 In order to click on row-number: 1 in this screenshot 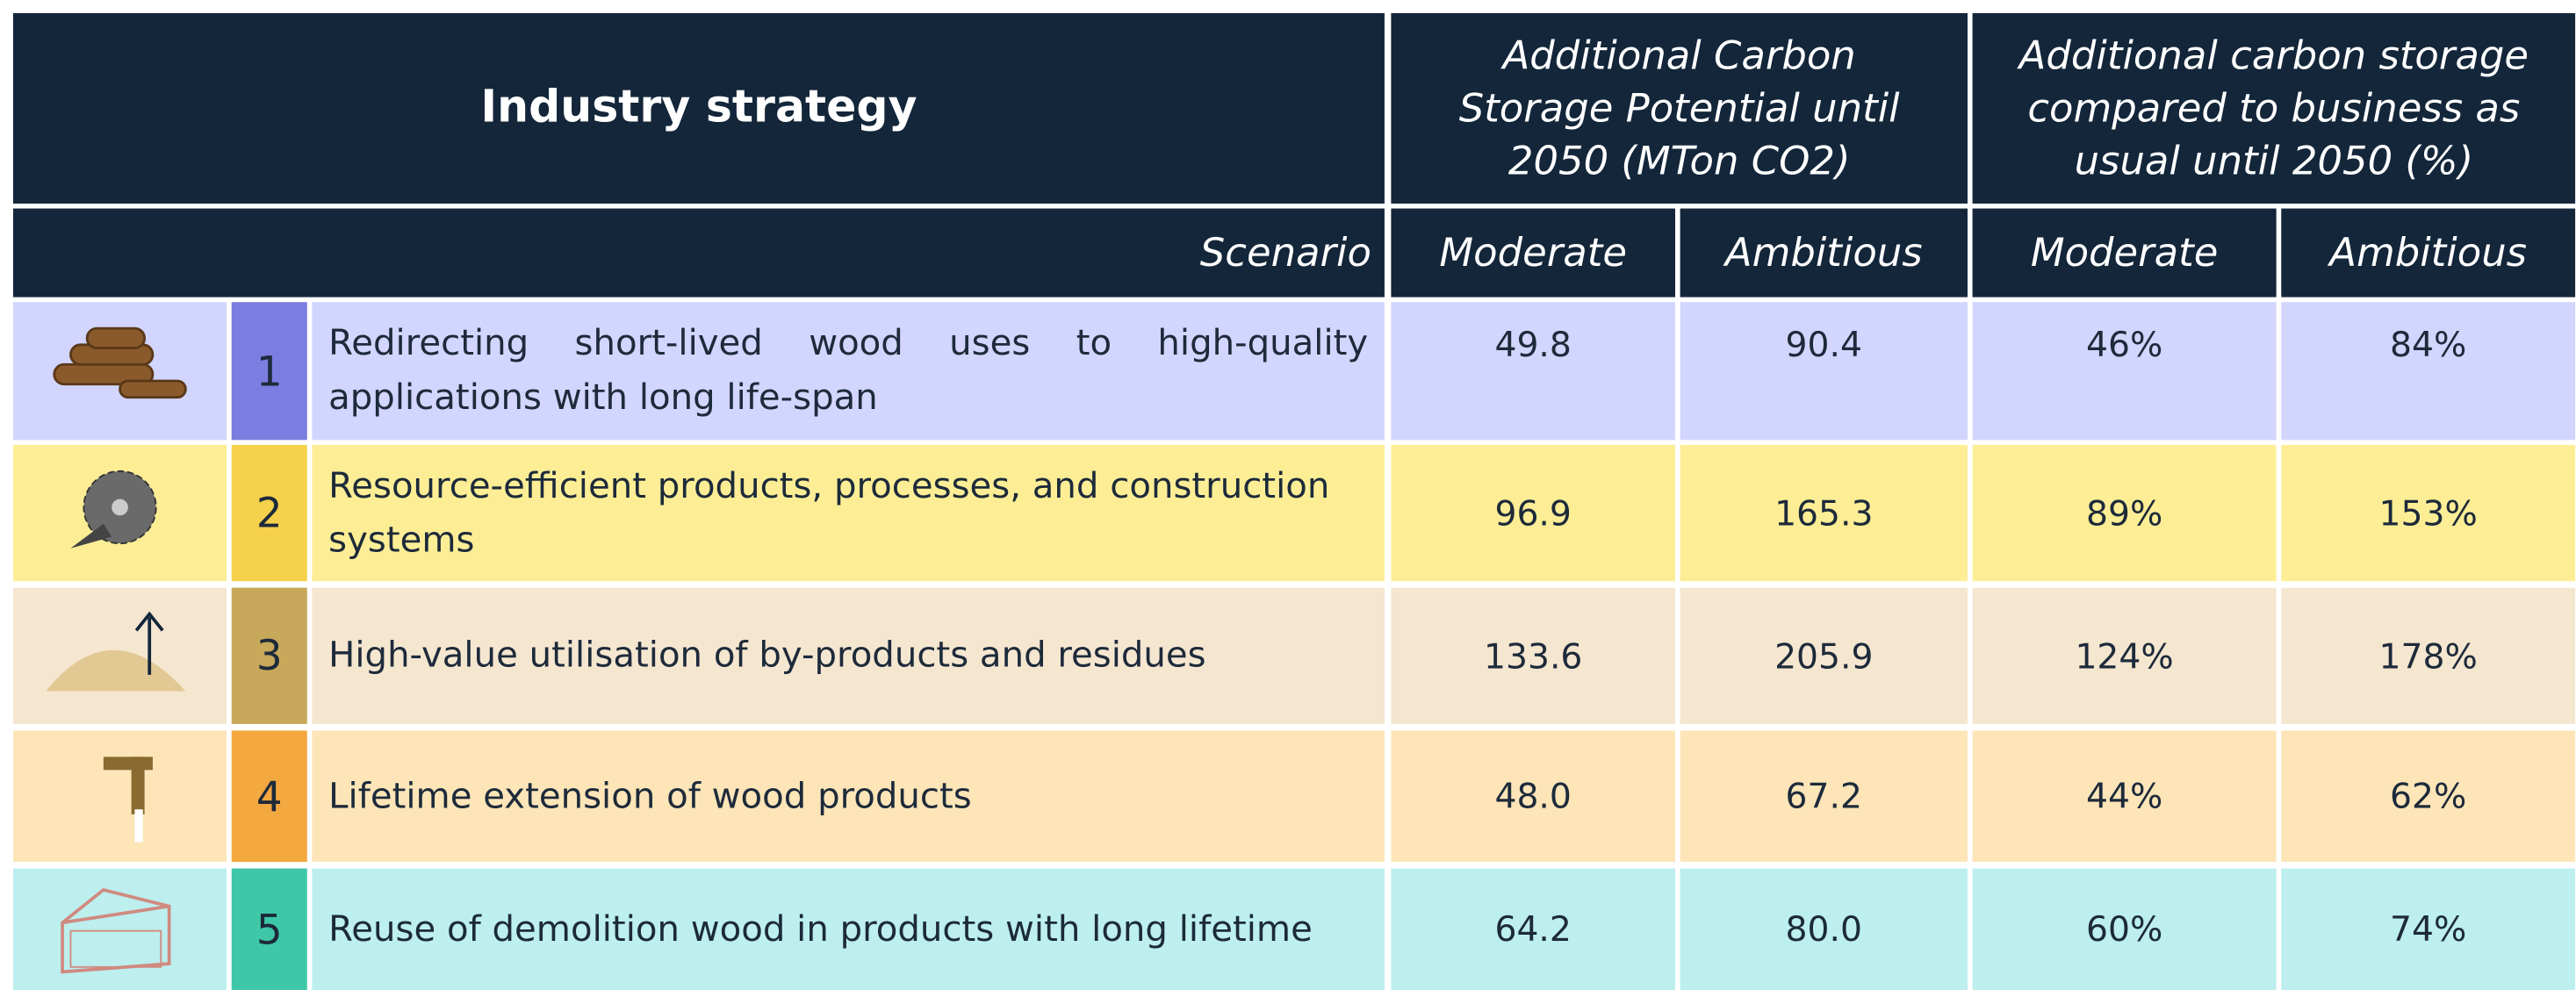, I will do `click(269, 371)`.